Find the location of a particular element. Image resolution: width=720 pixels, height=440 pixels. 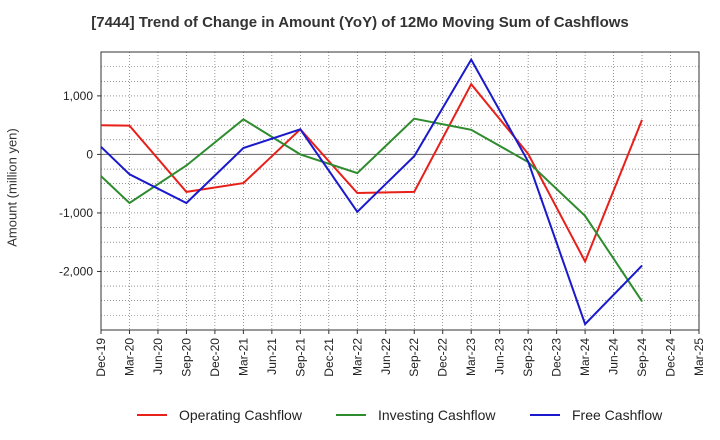

legend-label-investing: Investing Cashflow is located at coordinates (437, 415).